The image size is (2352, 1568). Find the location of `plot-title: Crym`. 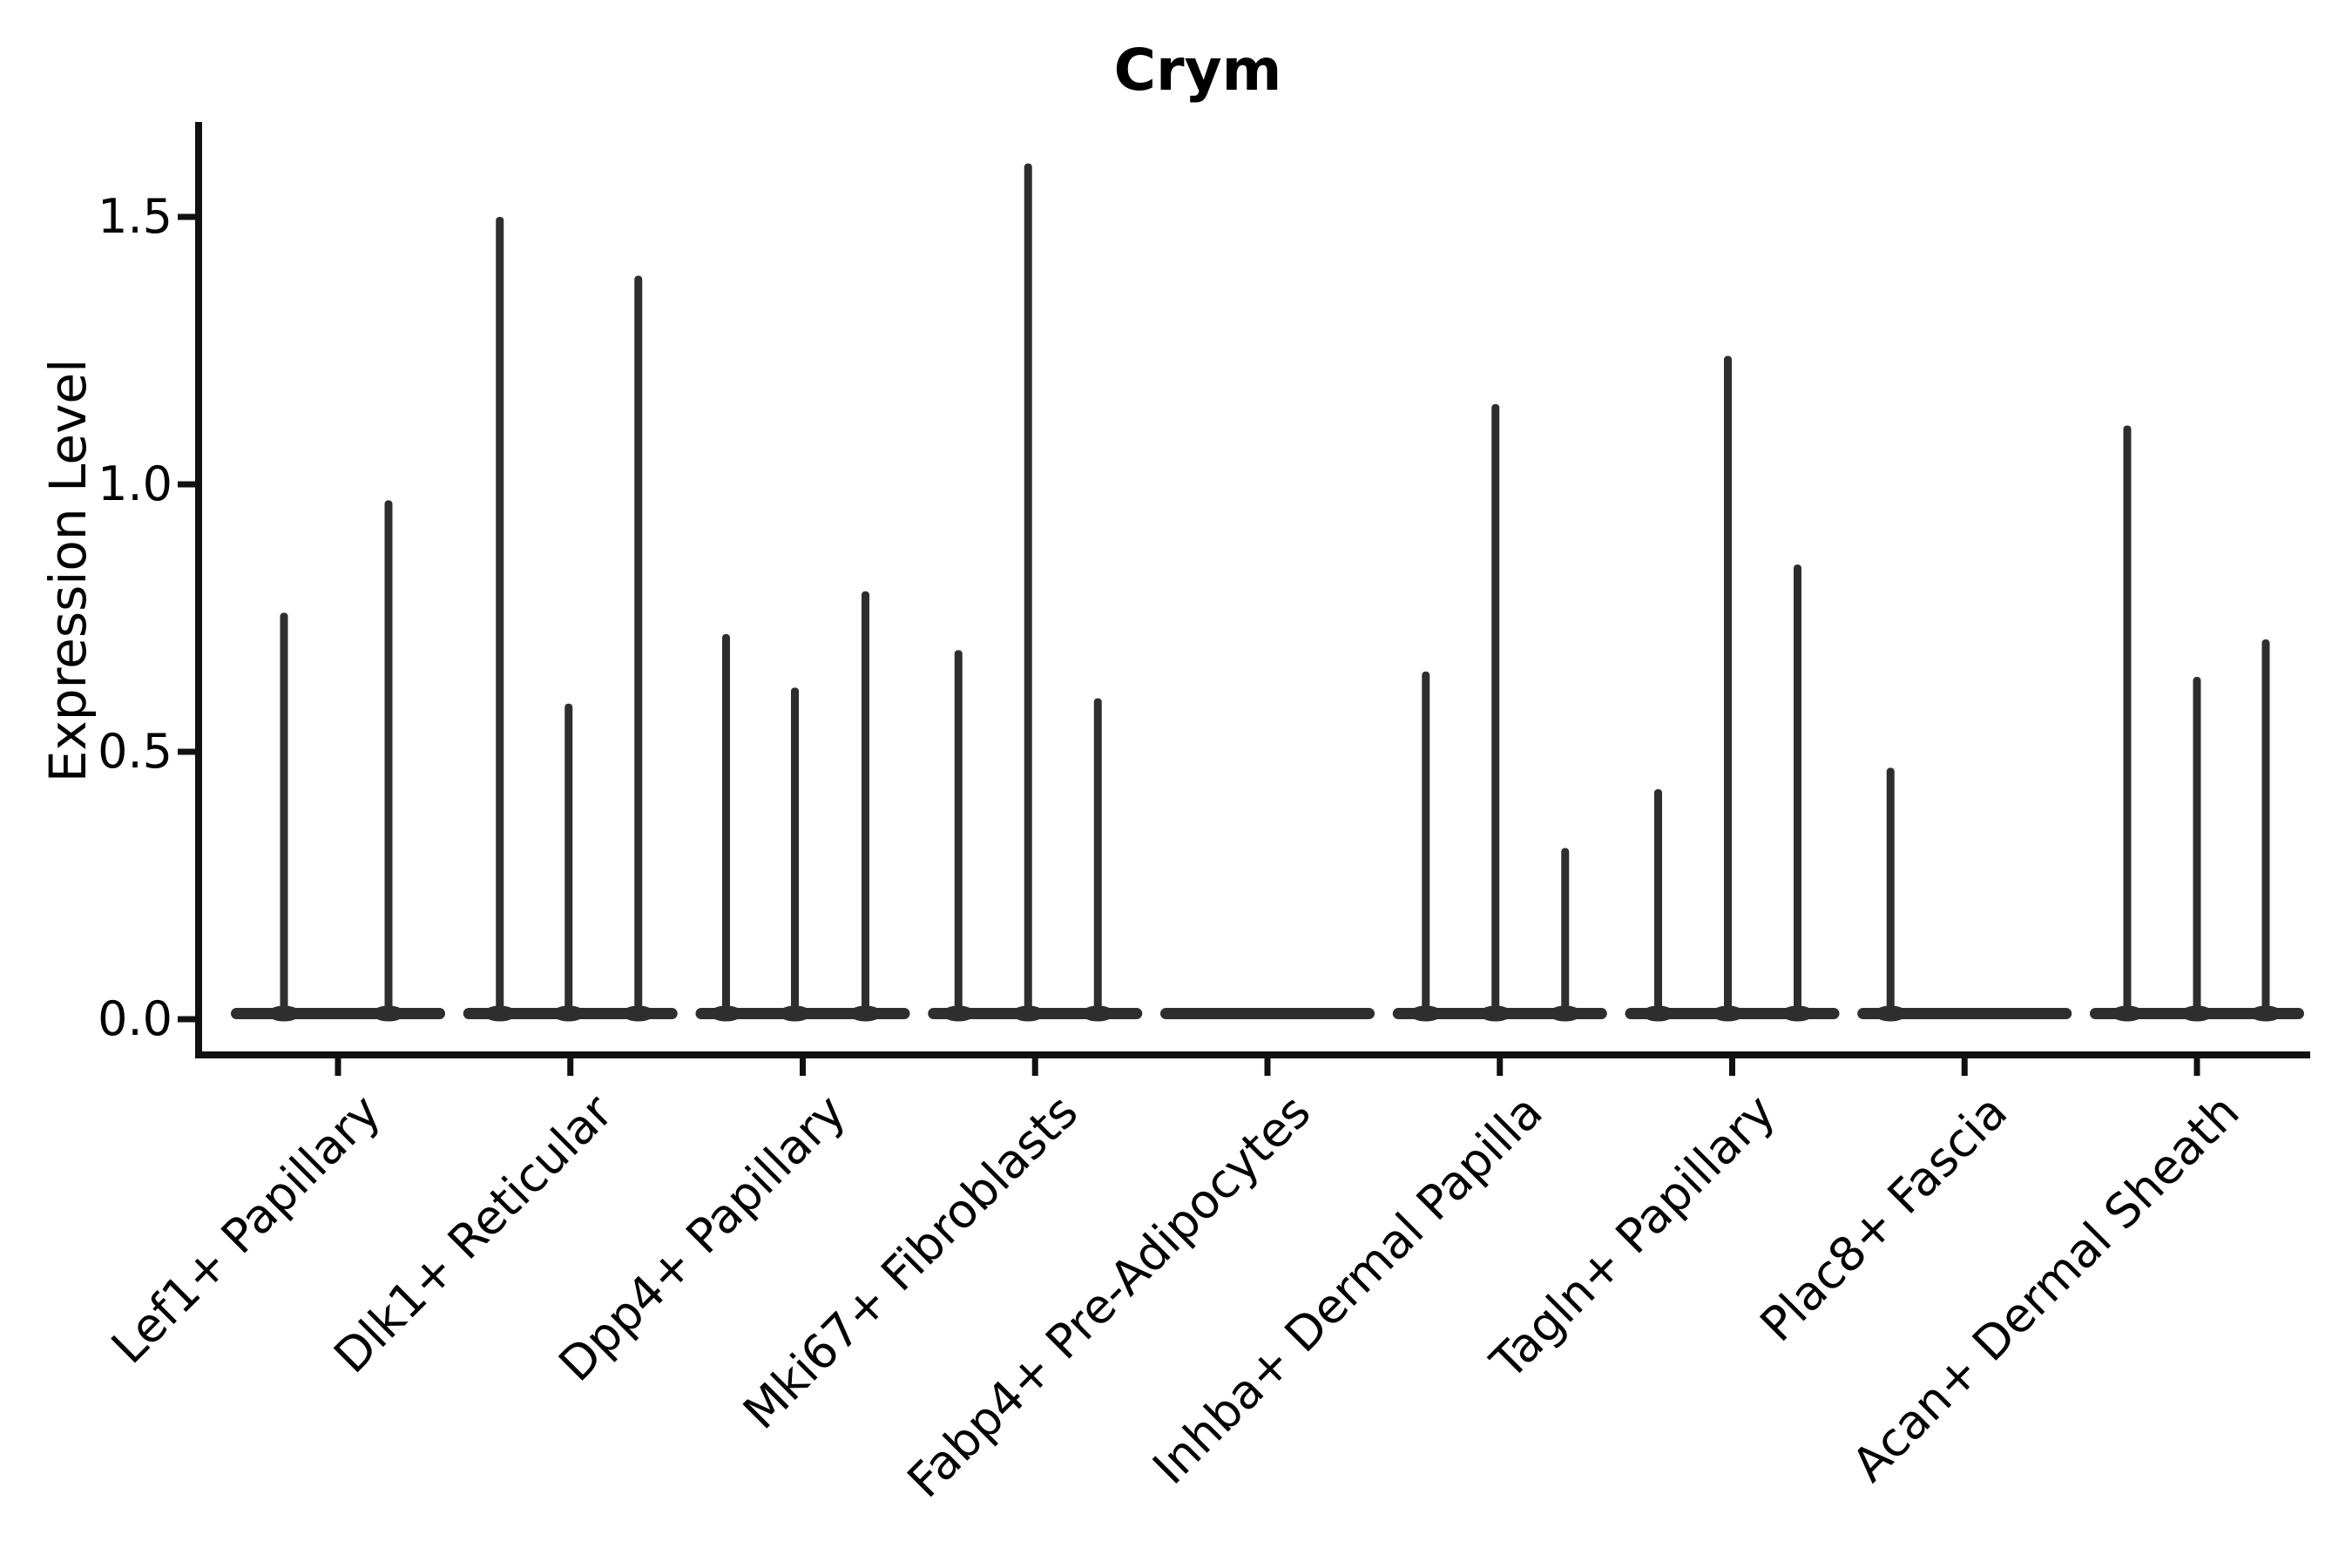

plot-title: Crym is located at coordinates (1197, 70).